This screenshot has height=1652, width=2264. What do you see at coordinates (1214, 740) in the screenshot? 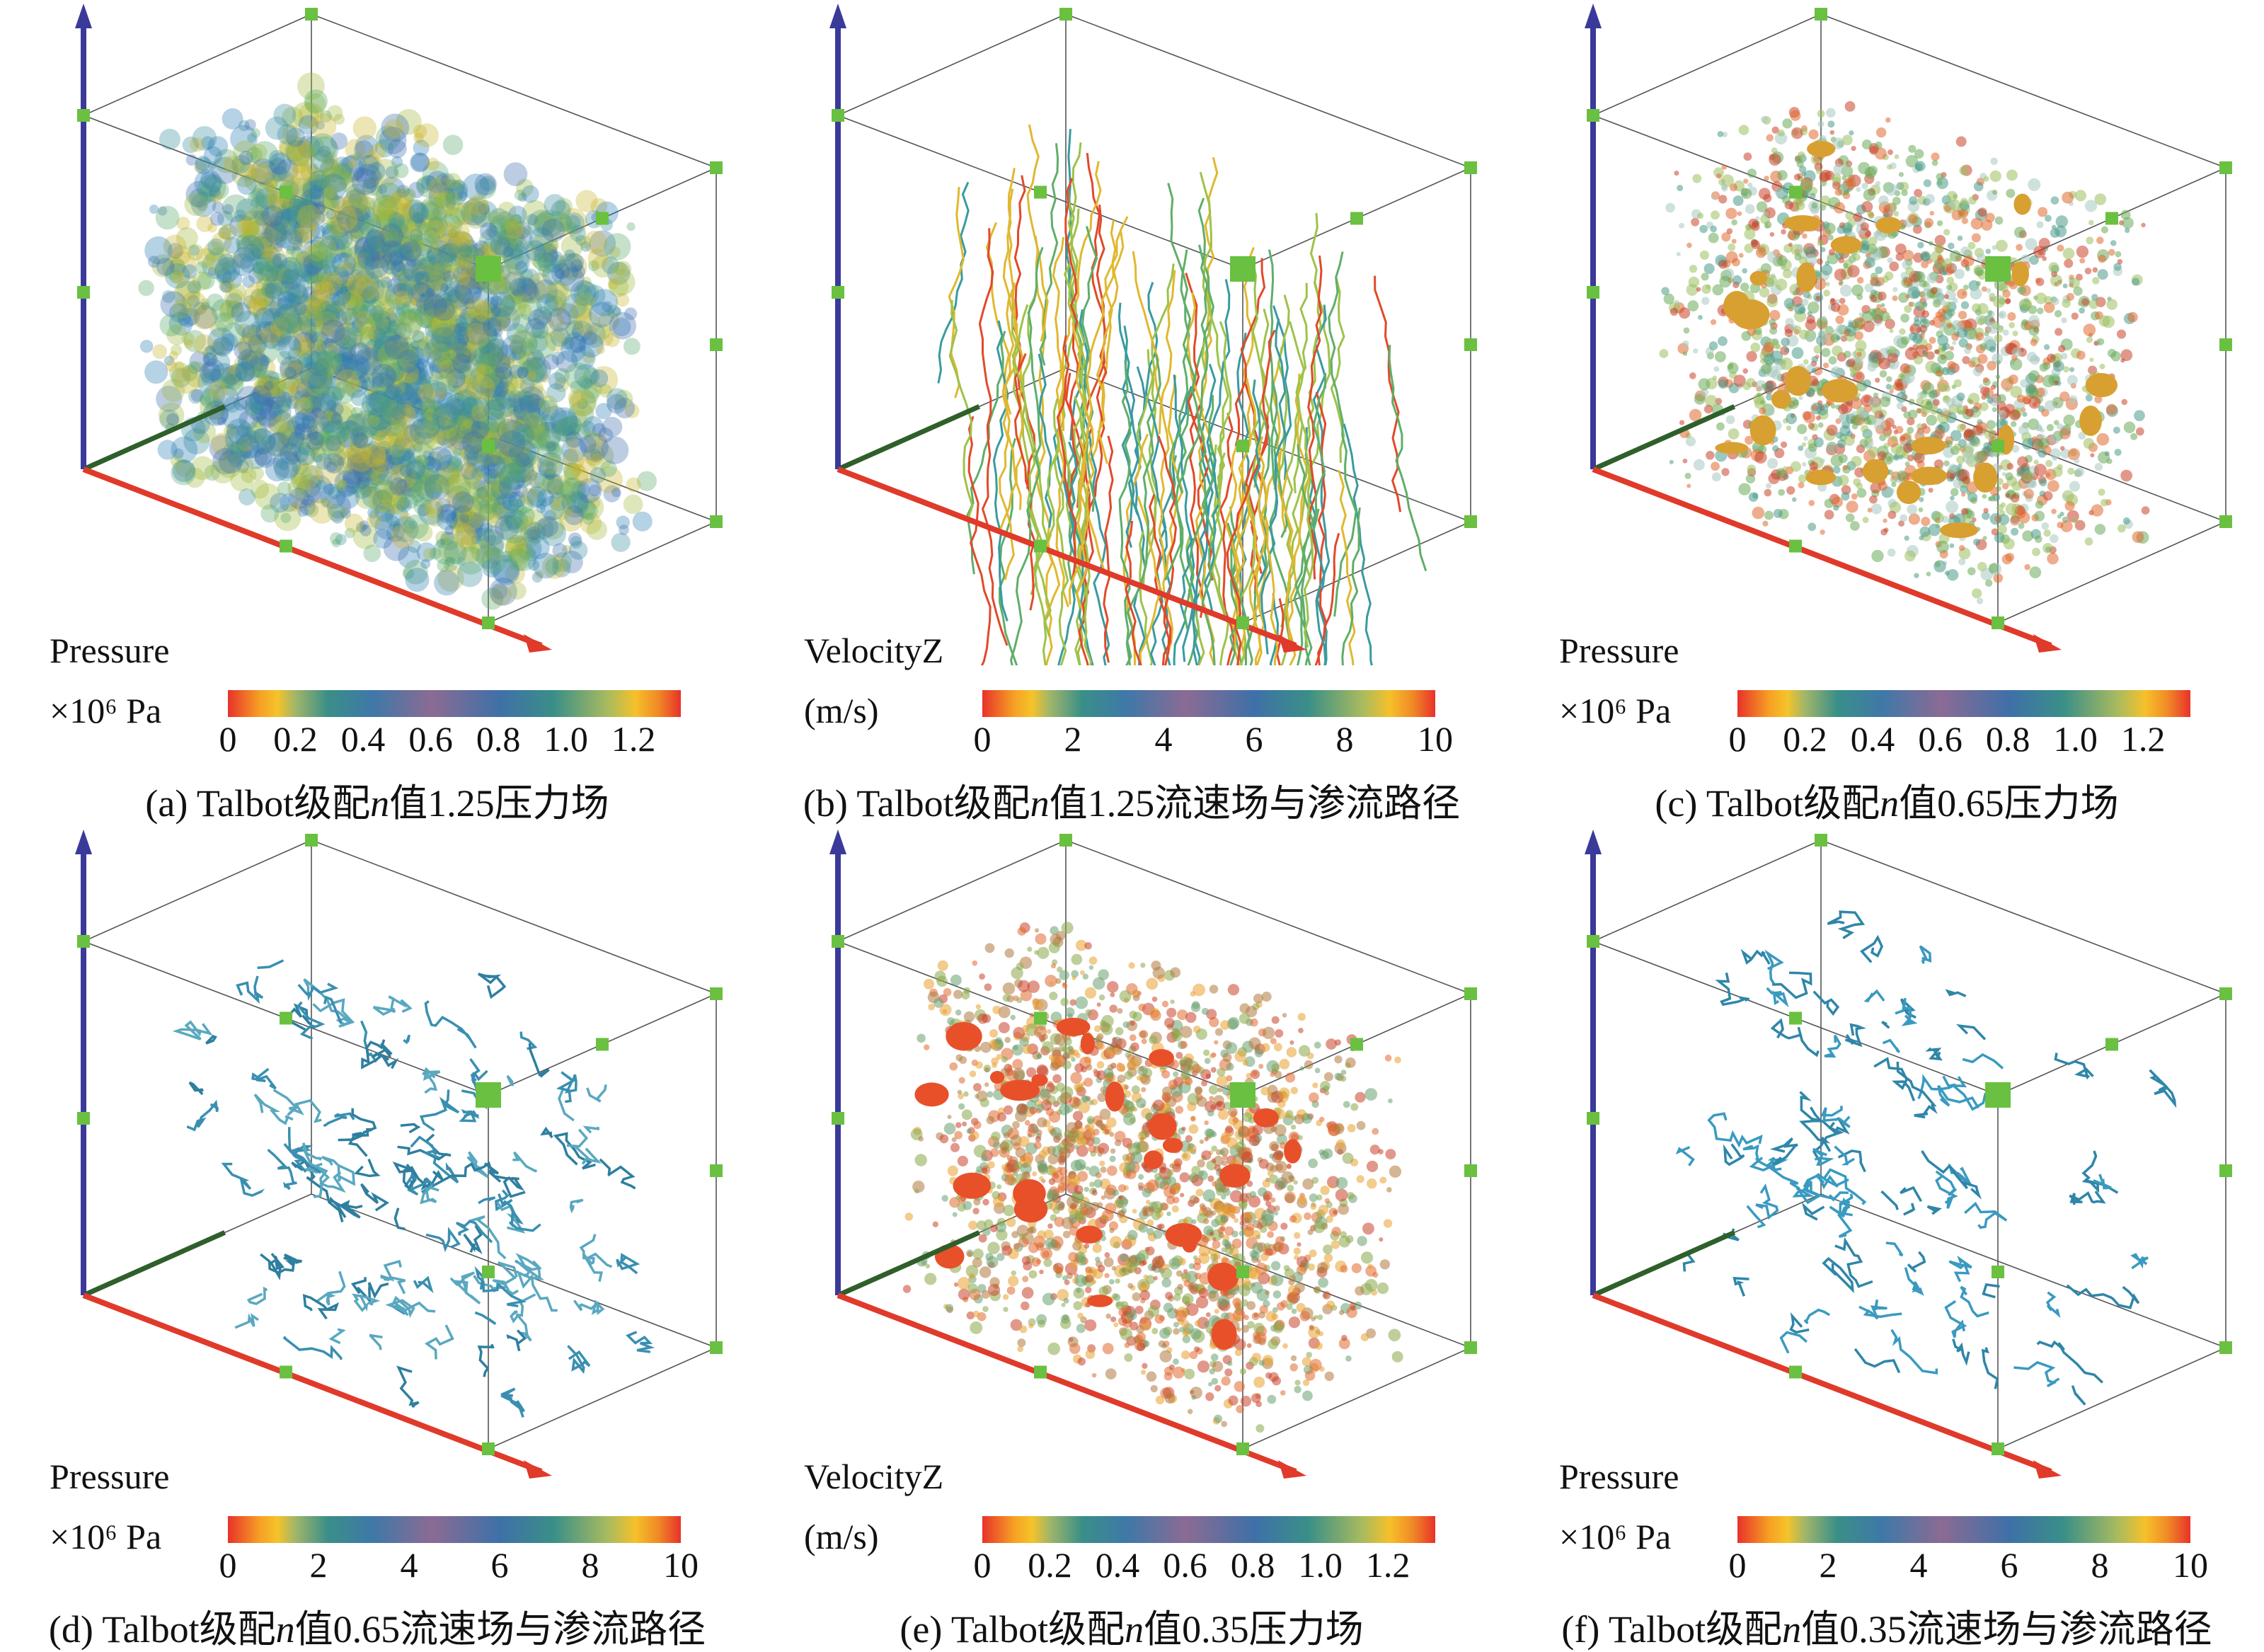
I see `colorbar-ticks: 0 2 4 6 8 10` at bounding box center [1214, 740].